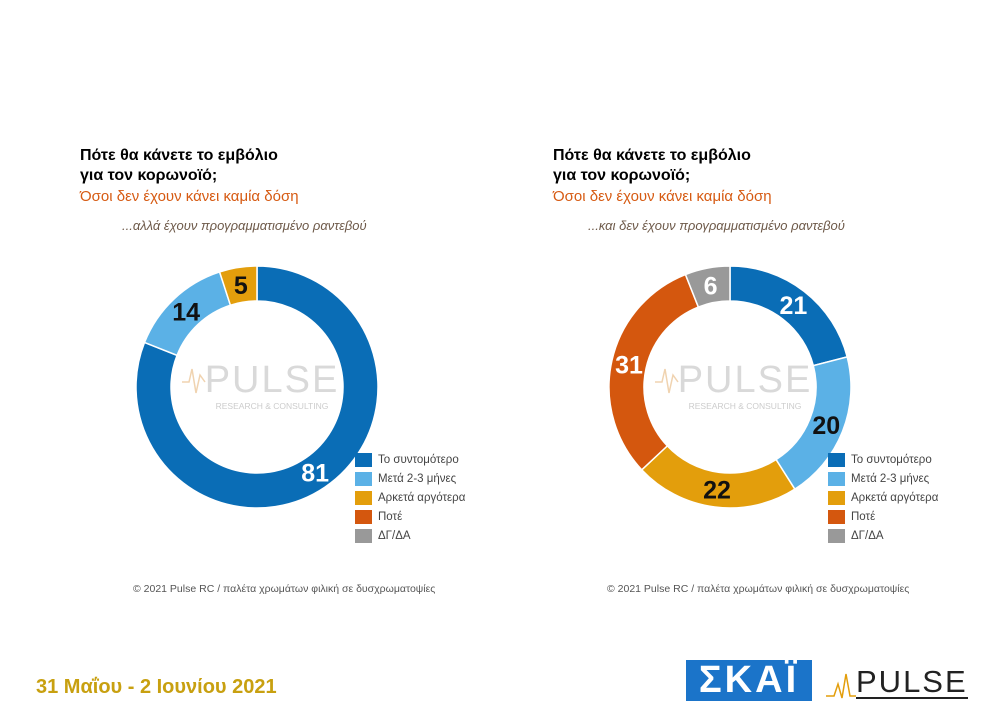  Describe the element at coordinates (749, 680) in the screenshot. I see `skai-logo: ΣΚΑΪ` at that location.